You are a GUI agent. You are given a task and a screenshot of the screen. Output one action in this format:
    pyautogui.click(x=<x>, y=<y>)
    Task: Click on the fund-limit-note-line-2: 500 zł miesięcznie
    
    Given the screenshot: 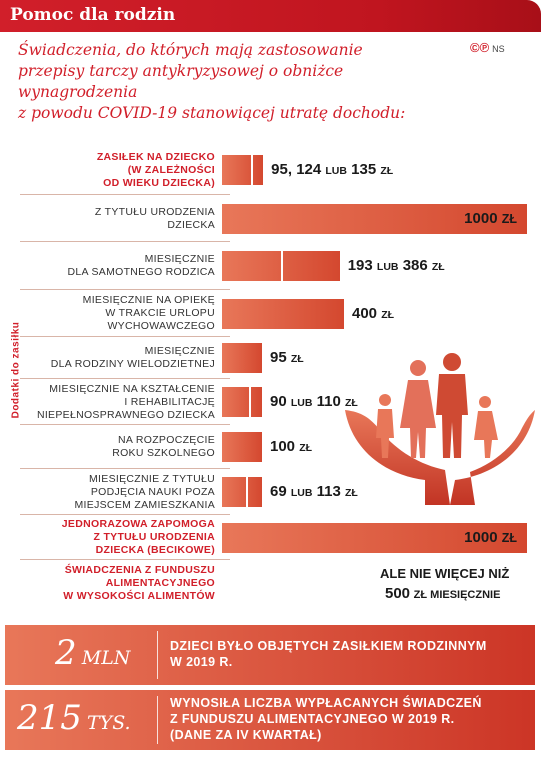 What is the action you would take?
    pyautogui.click(x=442, y=593)
    